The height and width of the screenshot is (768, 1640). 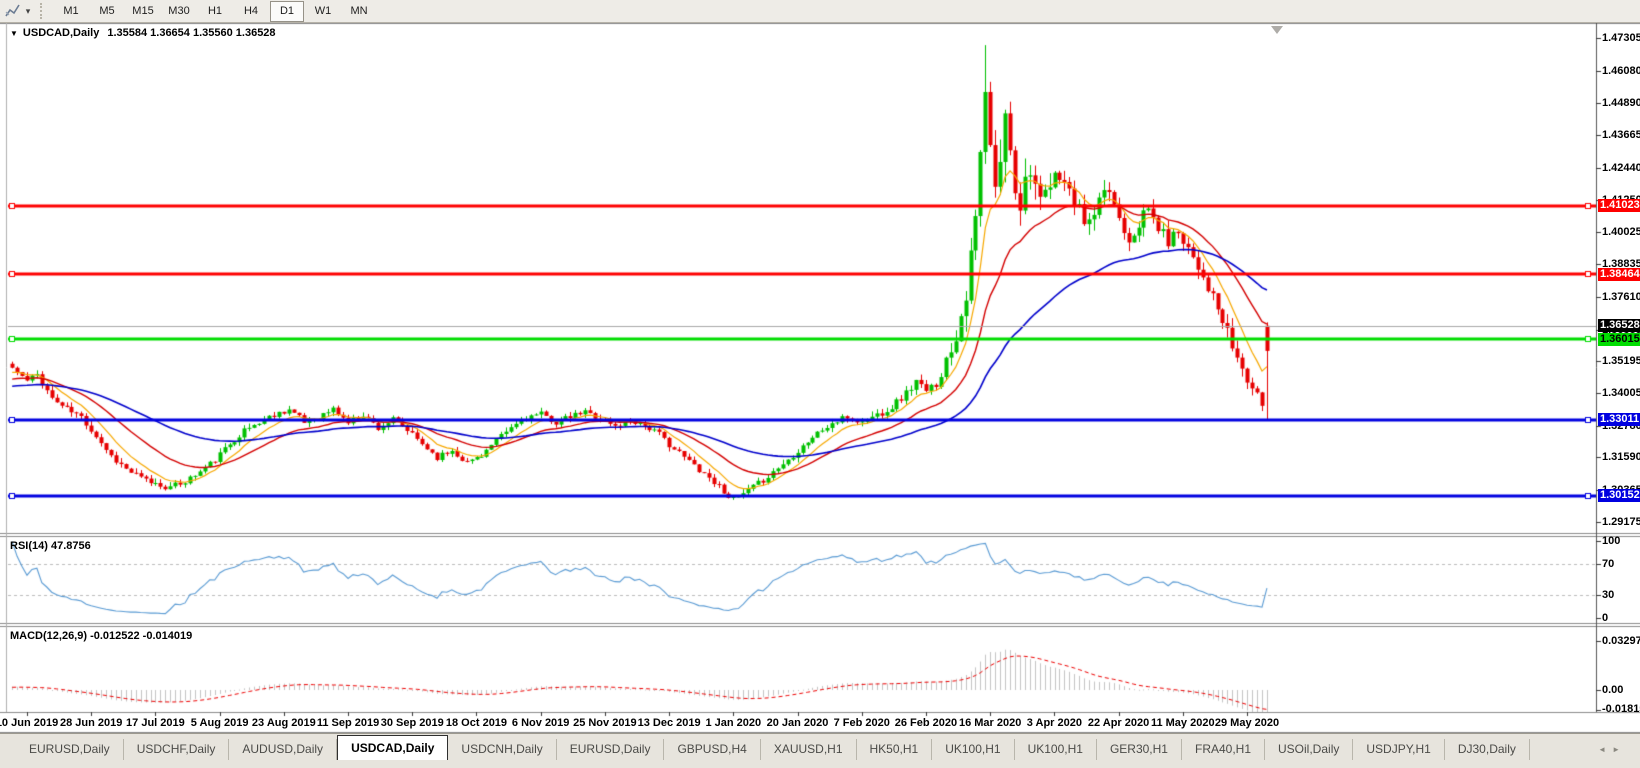 I want to click on tab-usdcnh-daily: USDCNH,Daily, so click(x=502, y=749).